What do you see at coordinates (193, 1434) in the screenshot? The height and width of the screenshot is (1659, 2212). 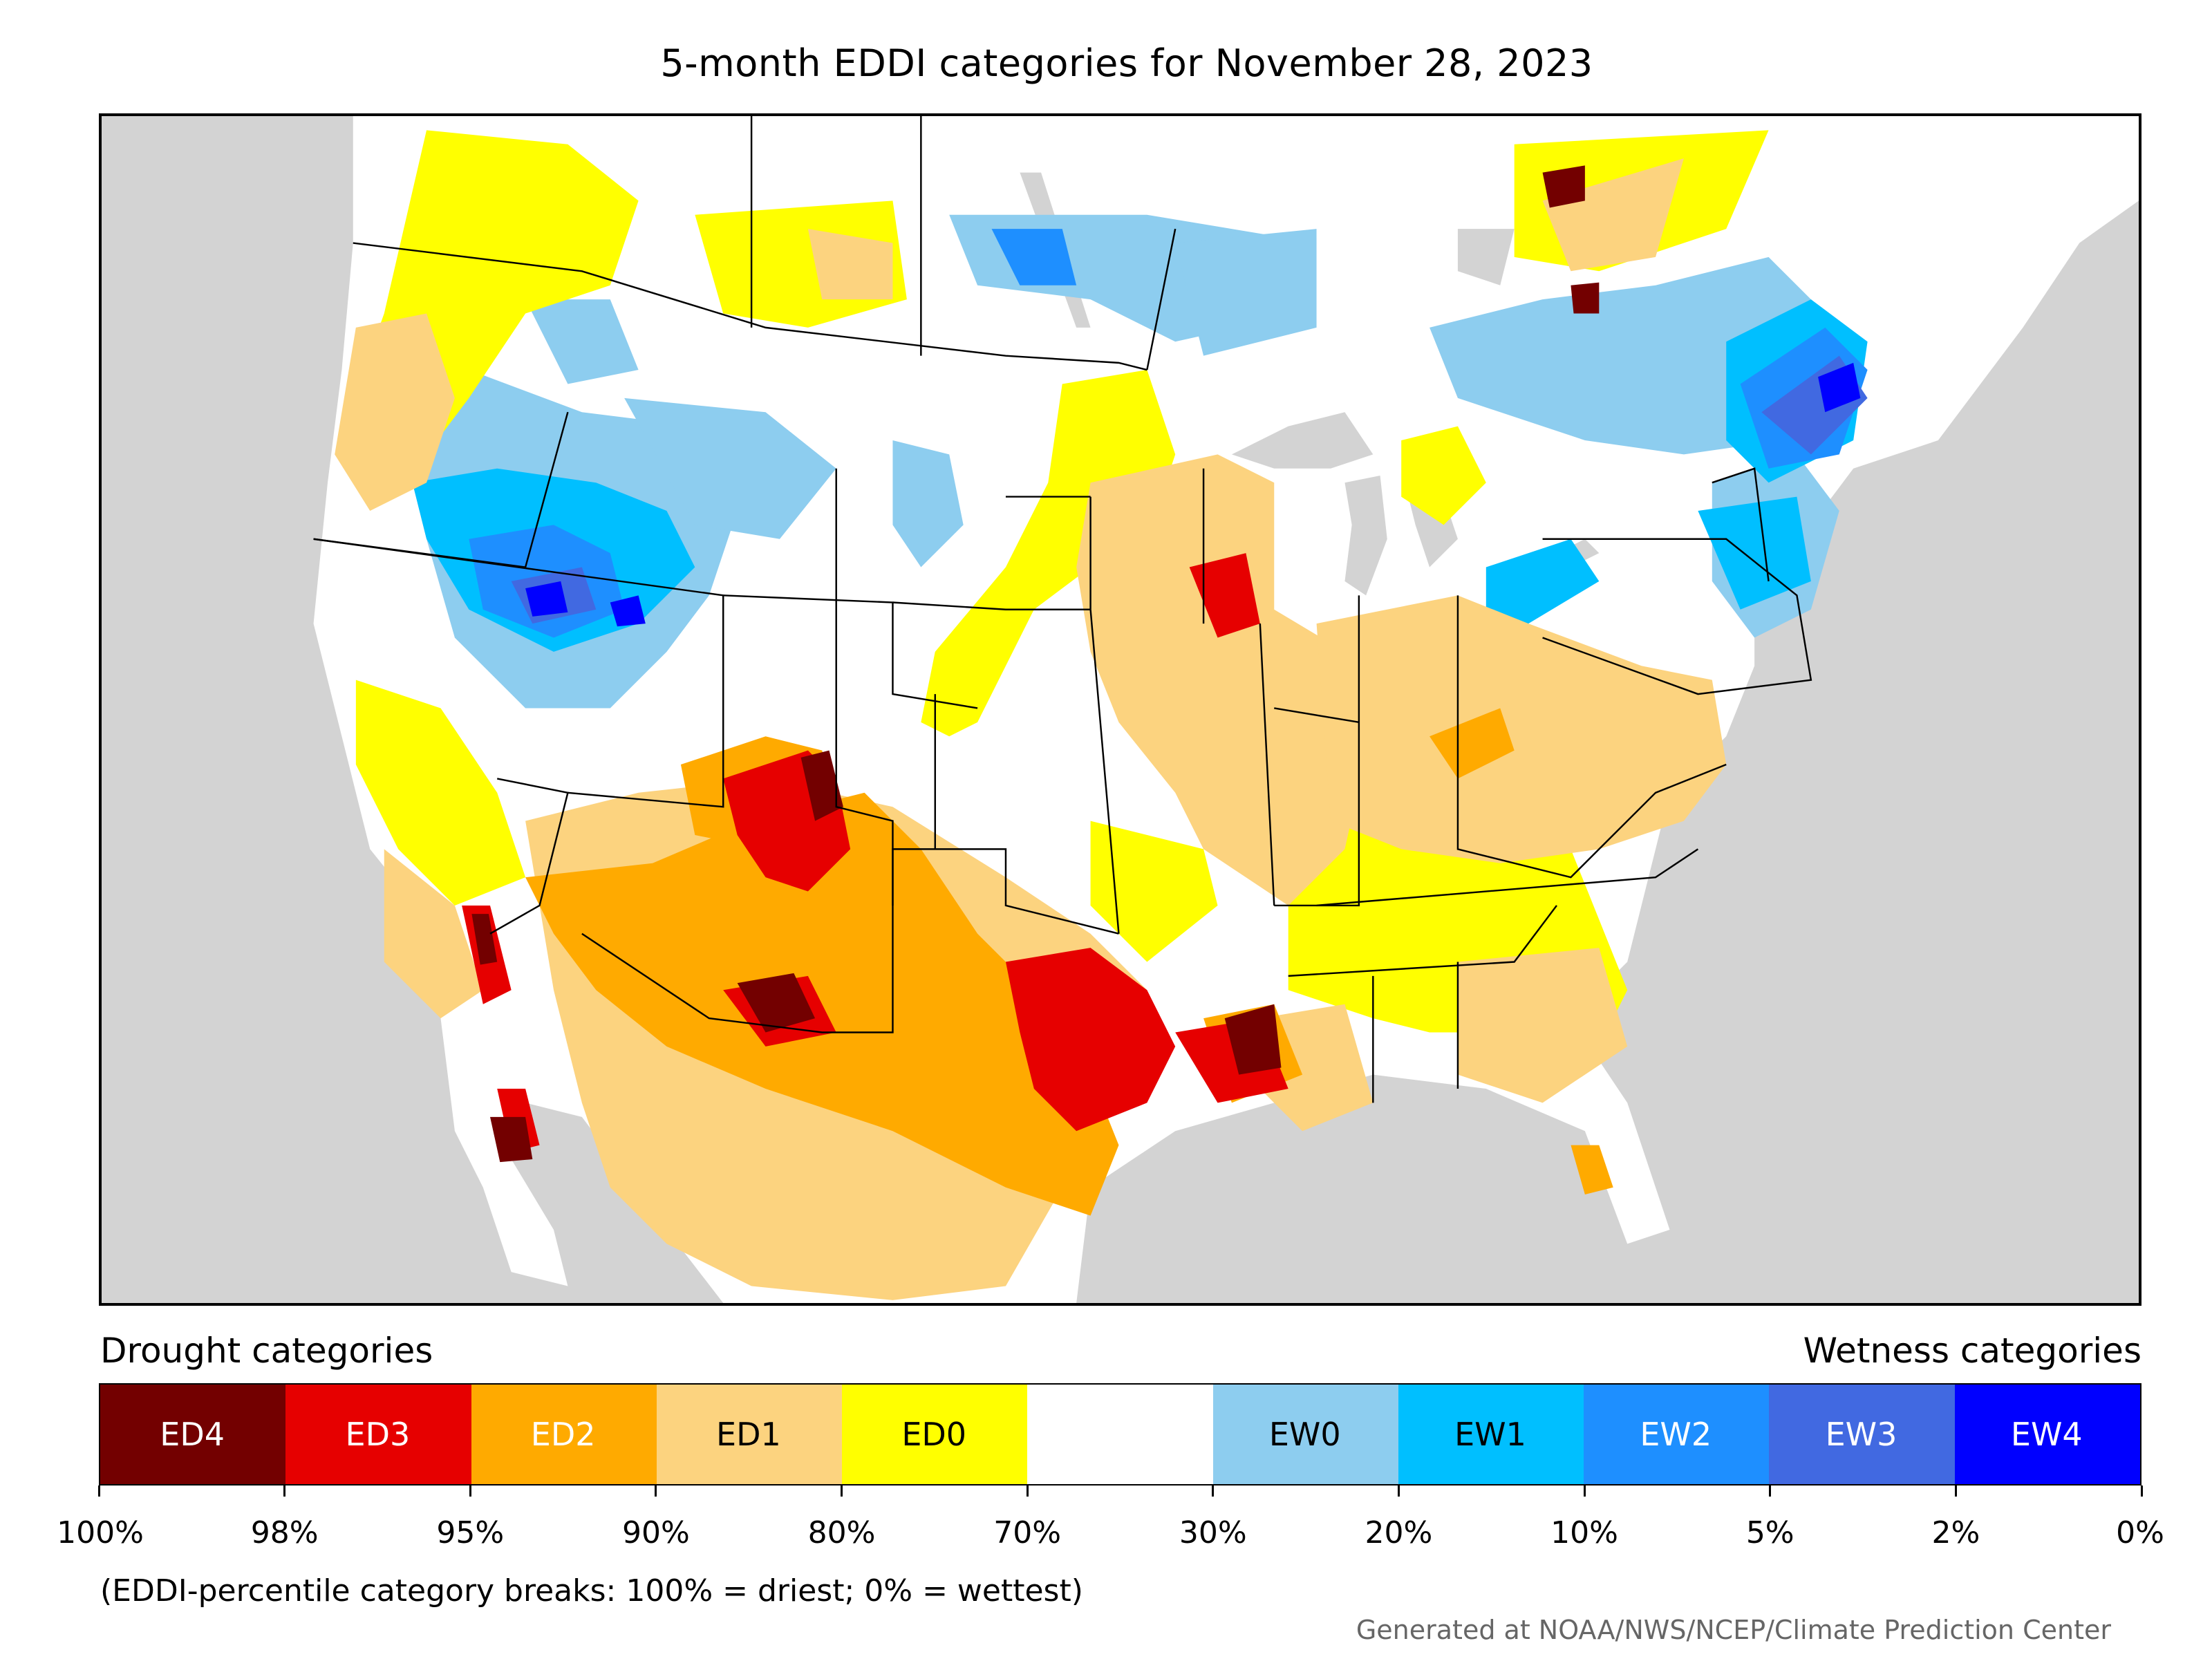 I see `legend-segment: ED4` at bounding box center [193, 1434].